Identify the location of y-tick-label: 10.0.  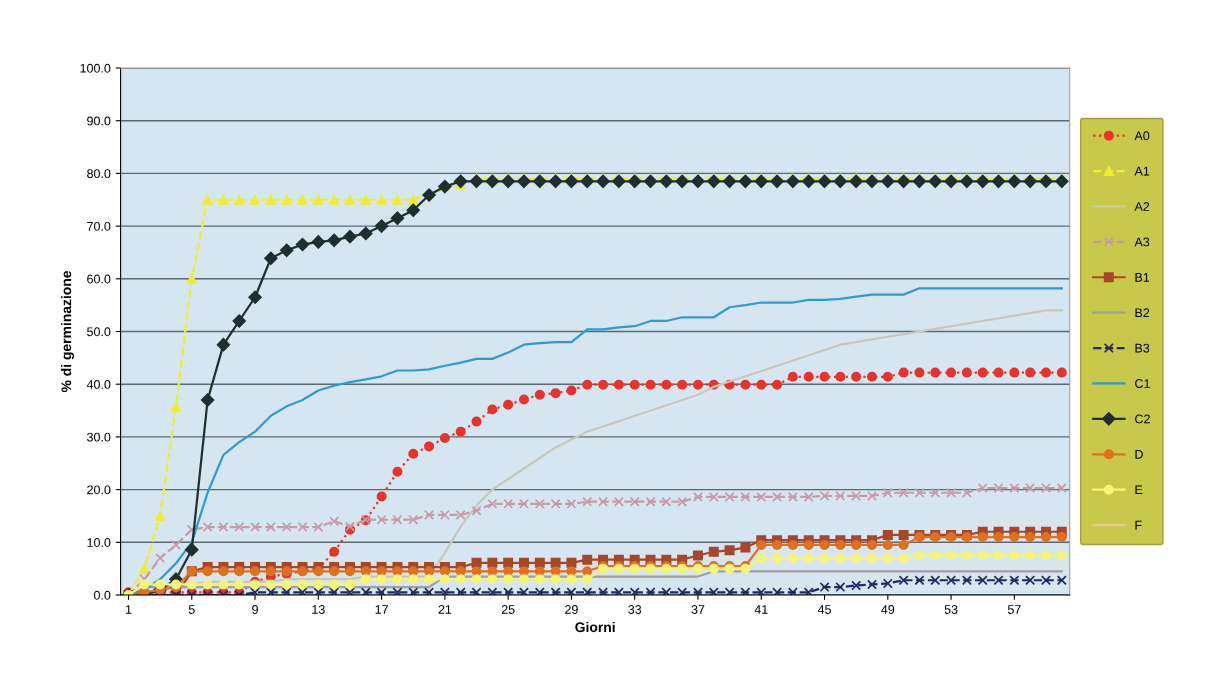
(99, 542).